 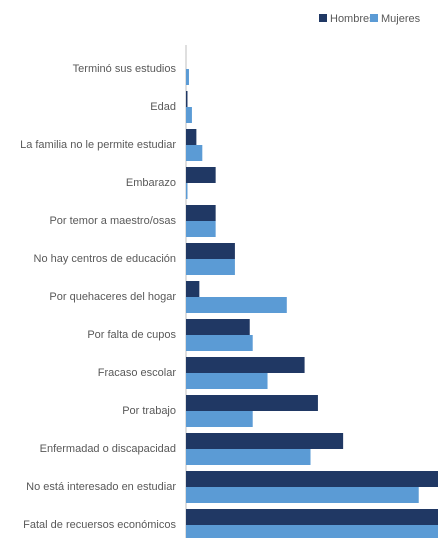 What do you see at coordinates (401, 19) in the screenshot?
I see `legend-label: Mujeres` at bounding box center [401, 19].